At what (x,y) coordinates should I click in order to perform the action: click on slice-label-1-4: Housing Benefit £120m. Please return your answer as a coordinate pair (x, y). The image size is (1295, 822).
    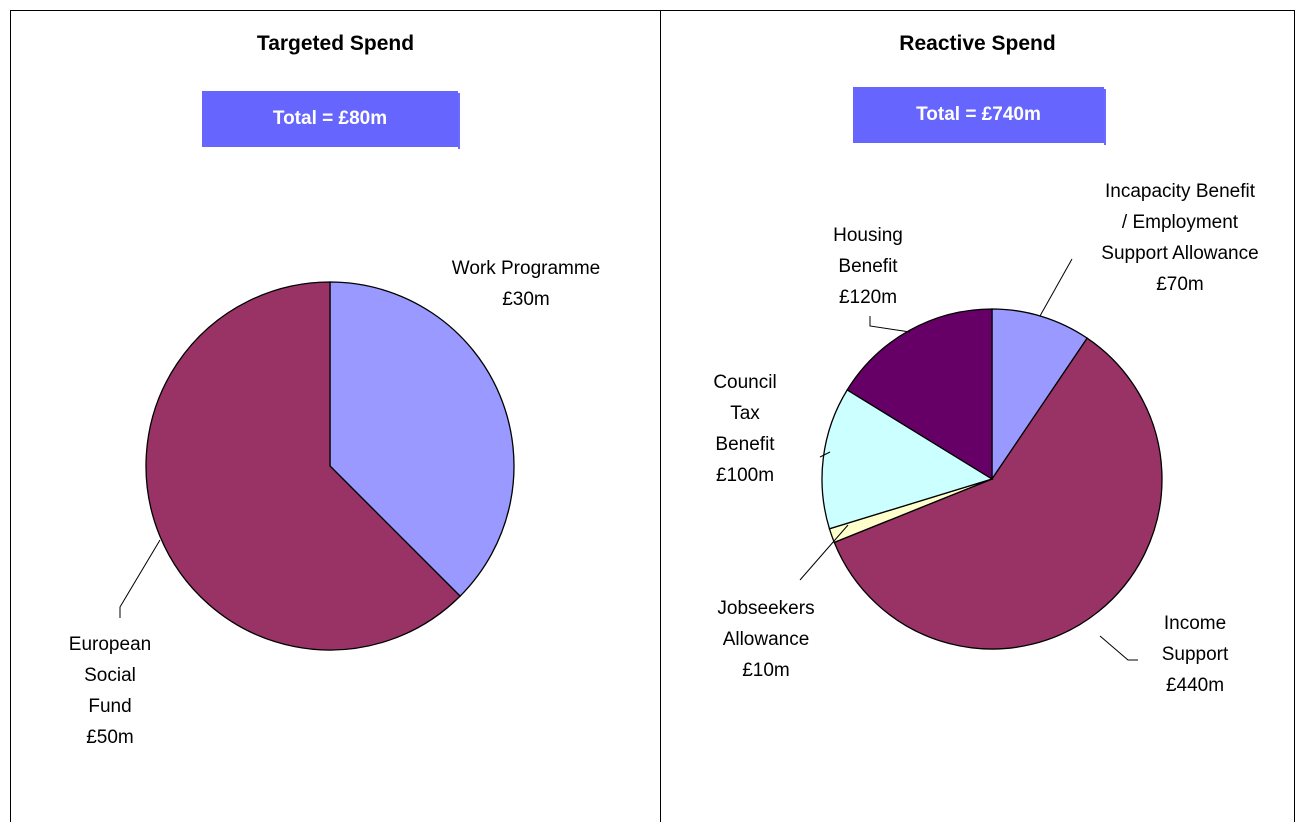
    Looking at the image, I should click on (868, 266).